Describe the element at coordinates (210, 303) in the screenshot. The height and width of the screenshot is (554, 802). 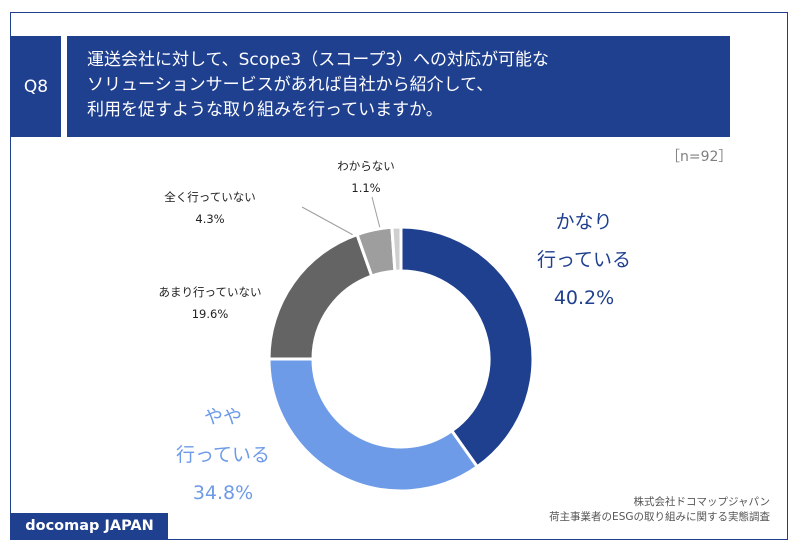
I see `slice-label-amari: あまり行っていない 19.6%` at that location.